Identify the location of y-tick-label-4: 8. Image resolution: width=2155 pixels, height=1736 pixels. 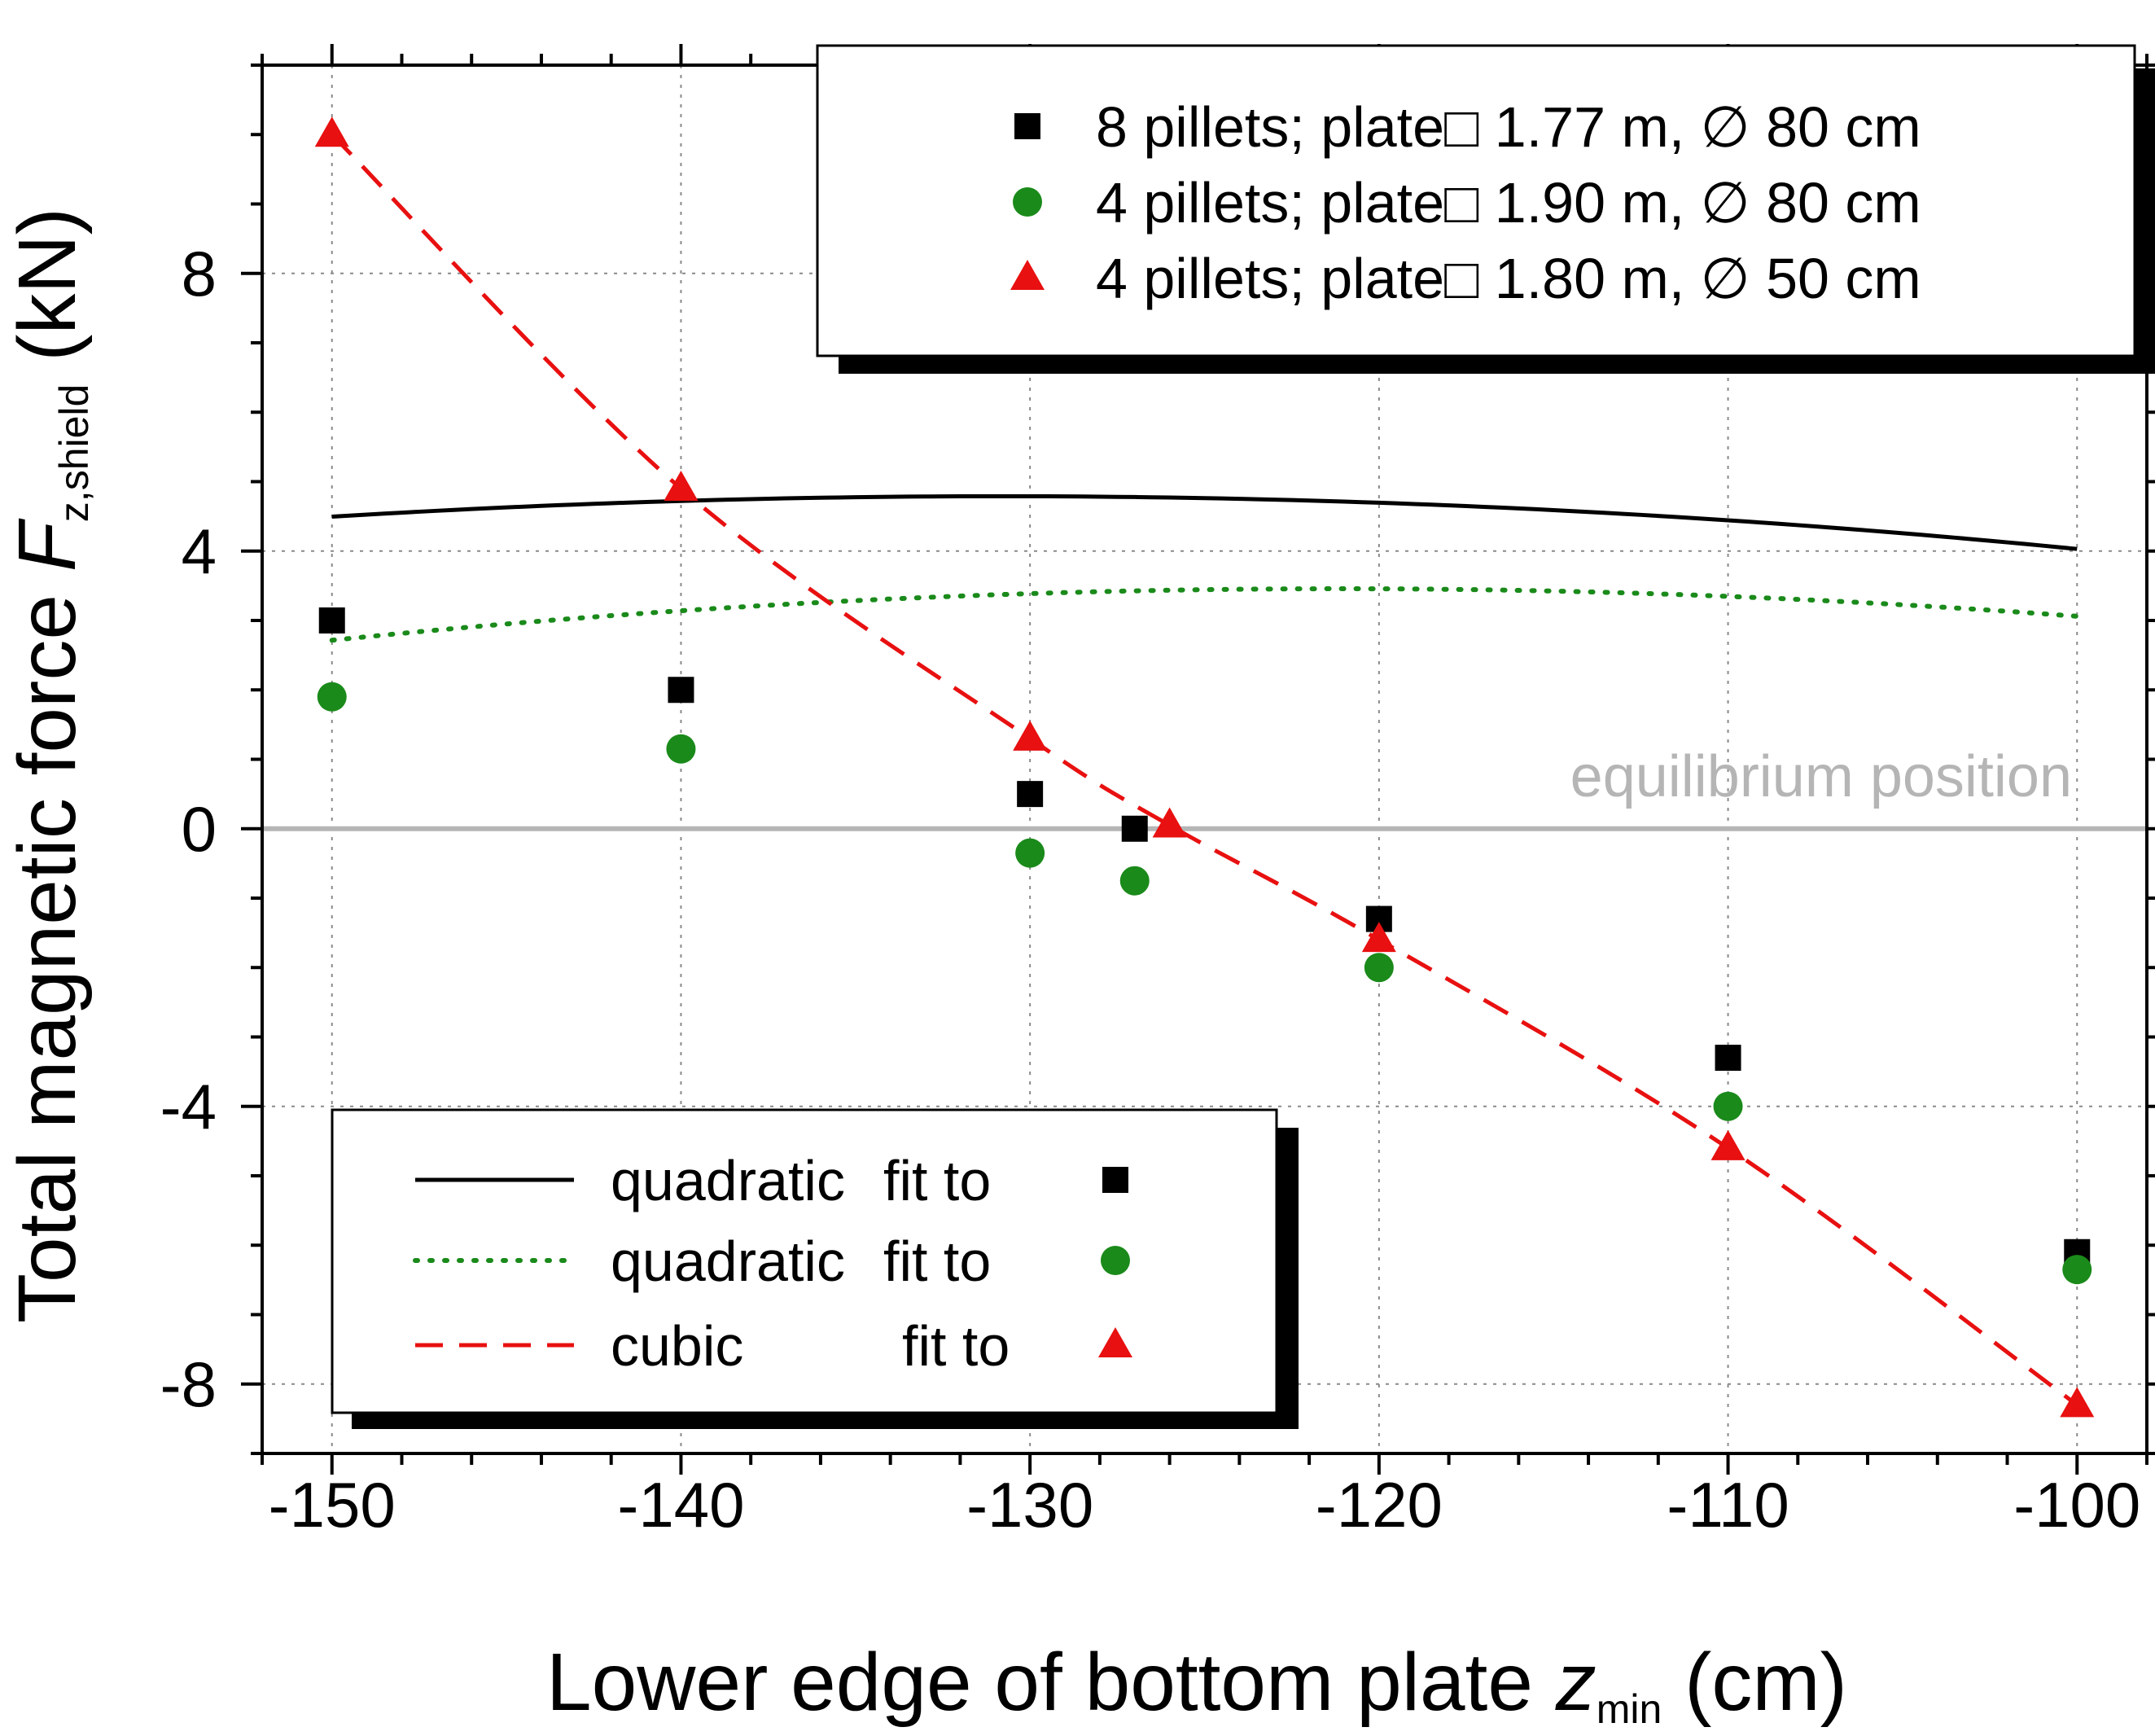
(199, 273).